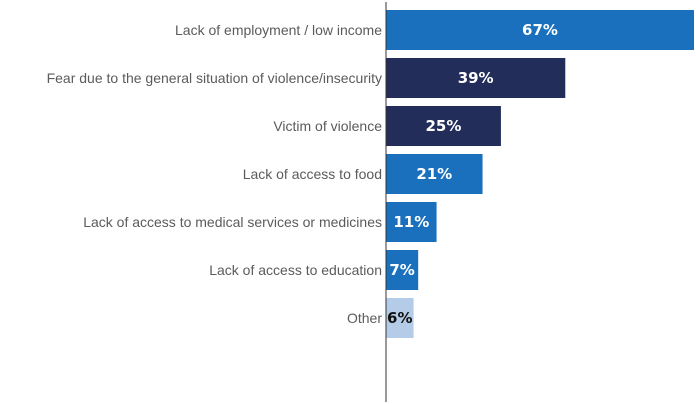 The height and width of the screenshot is (404, 696). What do you see at coordinates (312, 174) in the screenshot?
I see `category-label-3: Lack of access to food` at bounding box center [312, 174].